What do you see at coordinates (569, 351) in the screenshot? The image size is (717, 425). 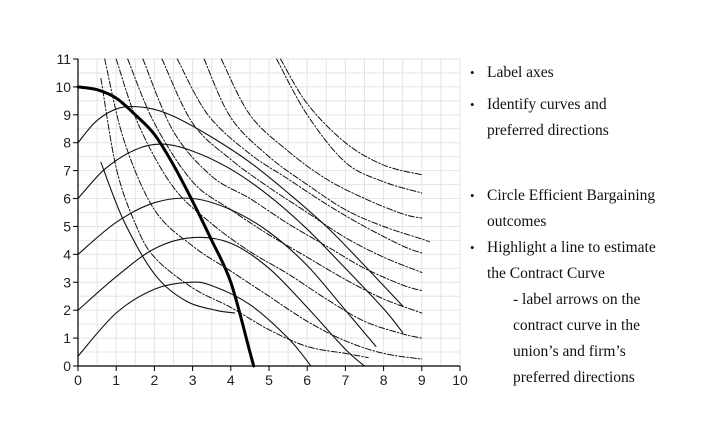 I see `sub-note-line: union’s and firm’s` at bounding box center [569, 351].